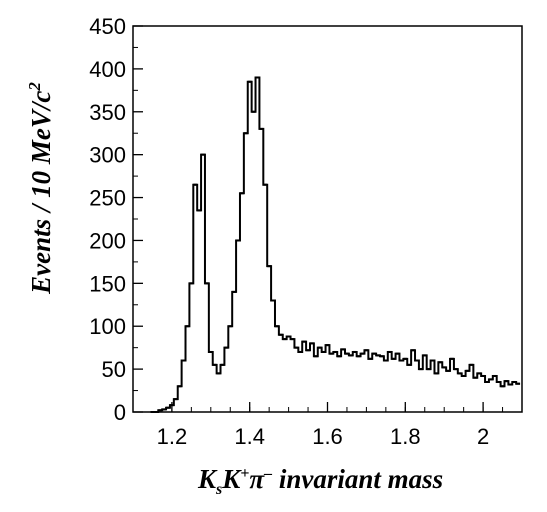 The width and height of the screenshot is (547, 512). I want to click on y-axis-title: Events / 10 MeV/c2, so click(40, 188).